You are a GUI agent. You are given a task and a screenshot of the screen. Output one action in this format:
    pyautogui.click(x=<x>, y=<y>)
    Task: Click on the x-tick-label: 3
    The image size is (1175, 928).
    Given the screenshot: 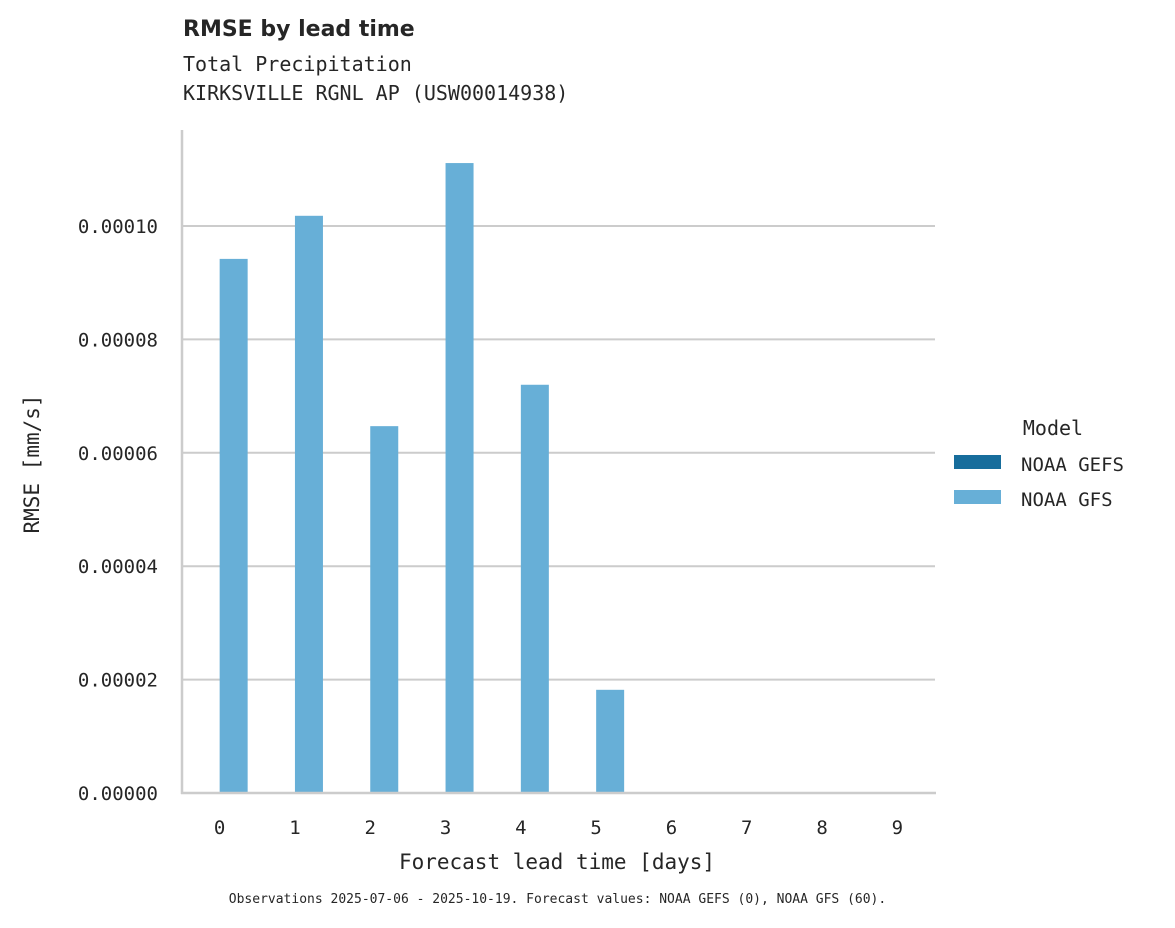 What is the action you would take?
    pyautogui.click(x=445, y=828)
    